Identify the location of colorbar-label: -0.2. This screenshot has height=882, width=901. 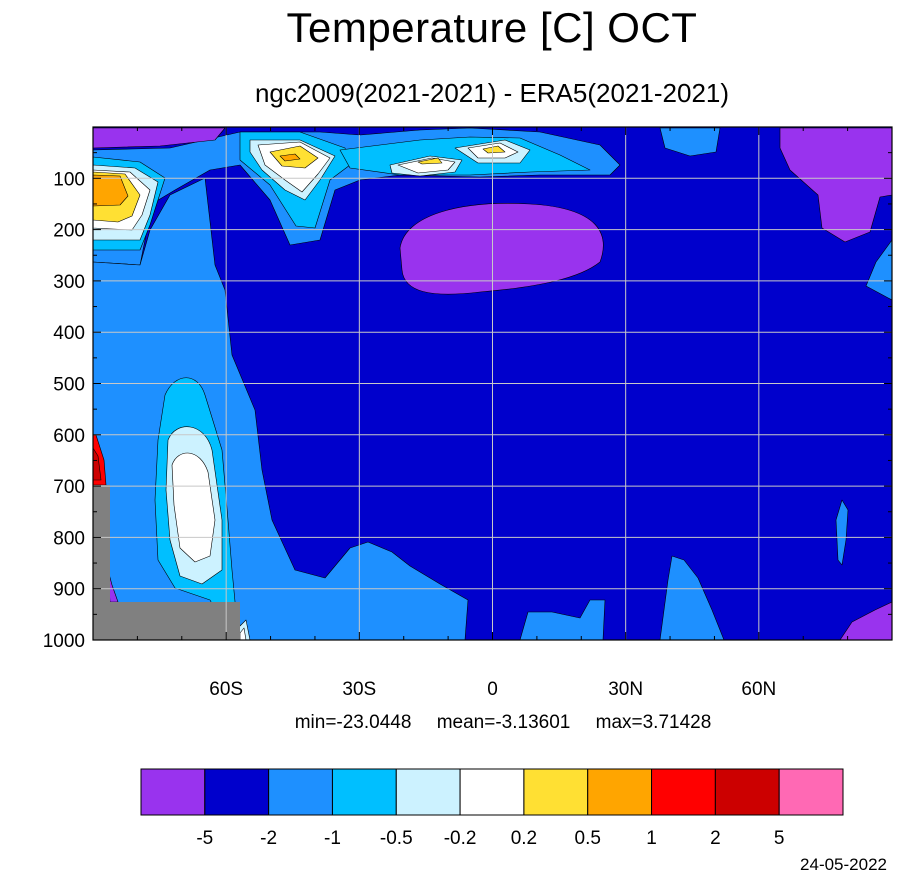
(460, 838).